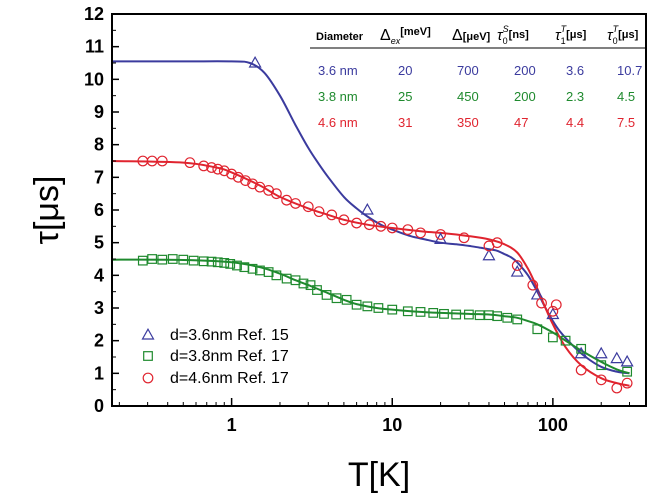 This screenshot has height=496, width=668. What do you see at coordinates (148, 356) in the screenshot?
I see `legend-marker-square` at bounding box center [148, 356].